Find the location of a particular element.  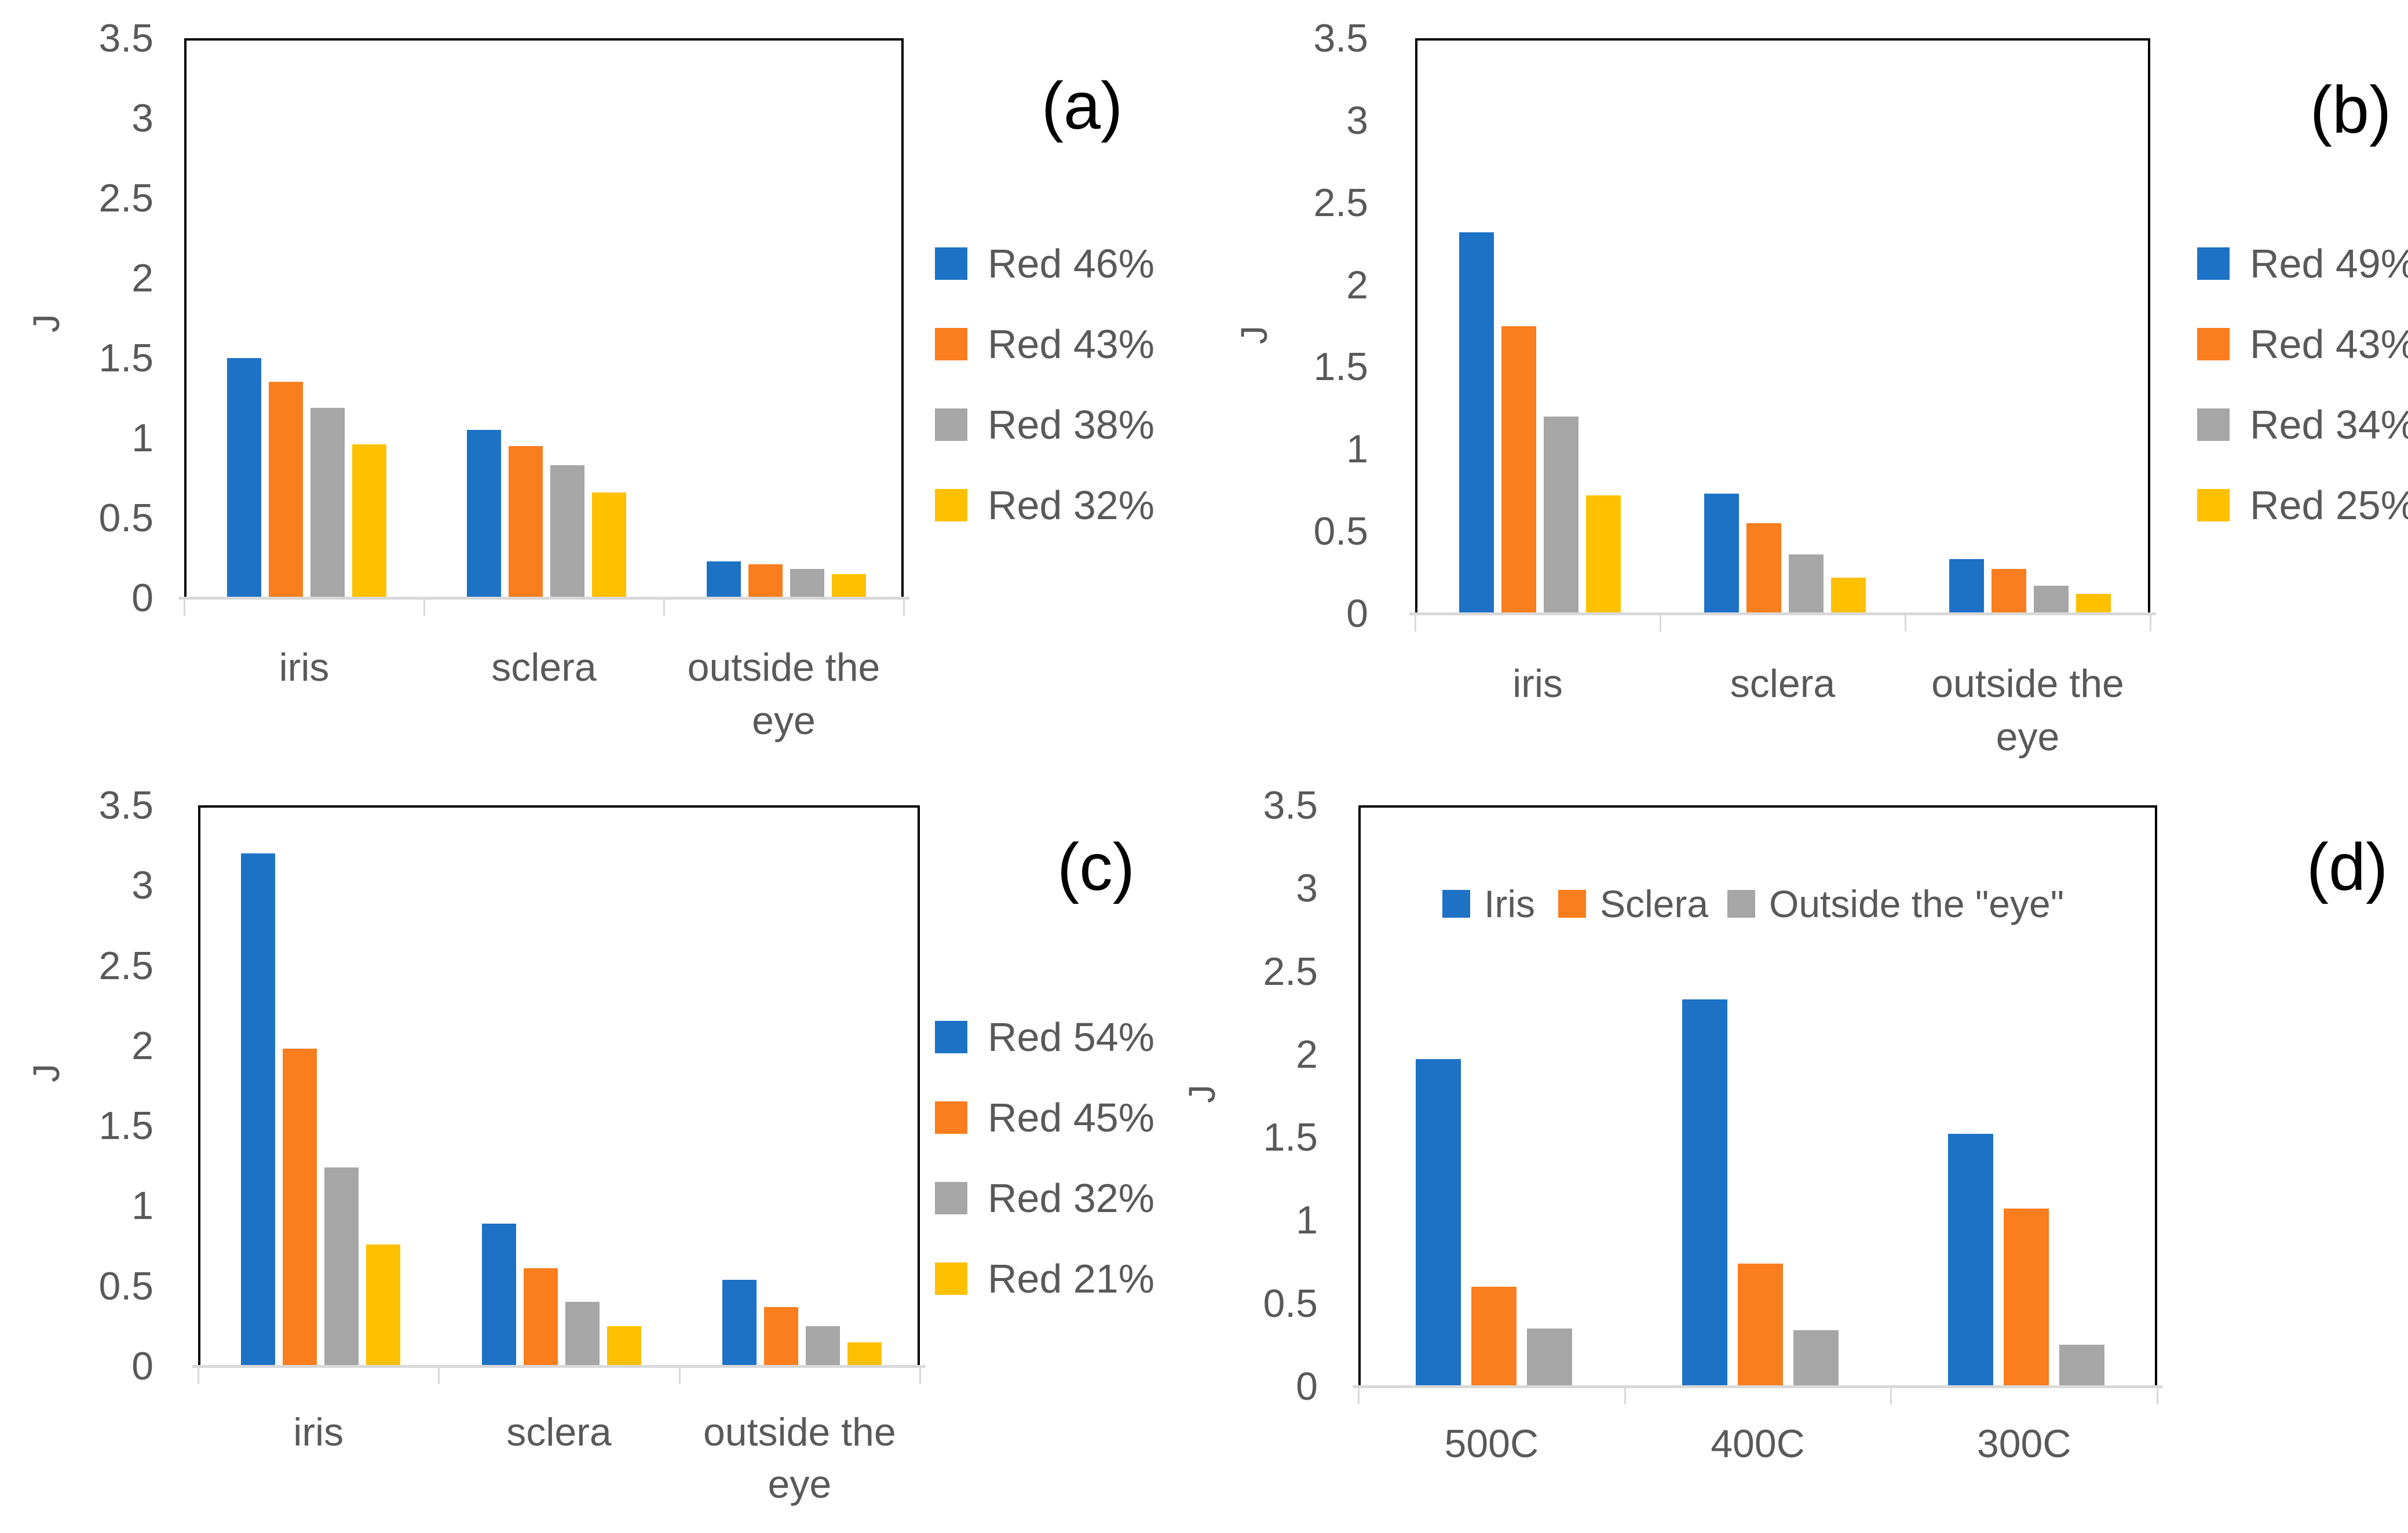

bar-Red 21%-sclera is located at coordinates (624, 1346).